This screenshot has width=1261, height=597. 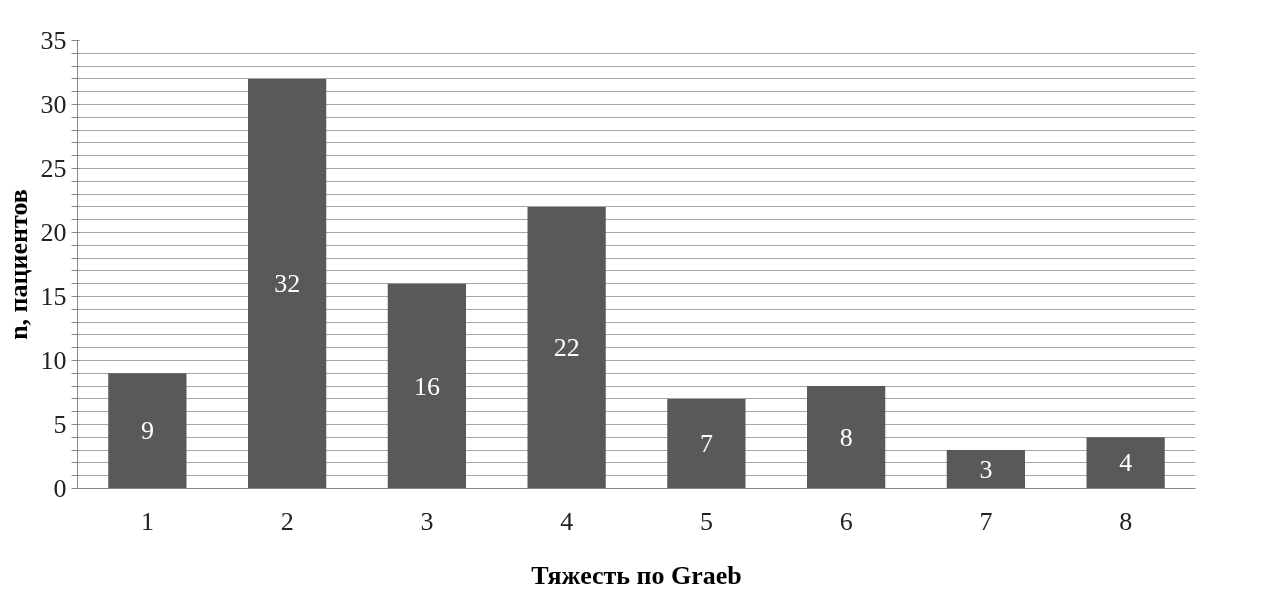 I want to click on y-tick-label: 35, so click(x=53, y=40).